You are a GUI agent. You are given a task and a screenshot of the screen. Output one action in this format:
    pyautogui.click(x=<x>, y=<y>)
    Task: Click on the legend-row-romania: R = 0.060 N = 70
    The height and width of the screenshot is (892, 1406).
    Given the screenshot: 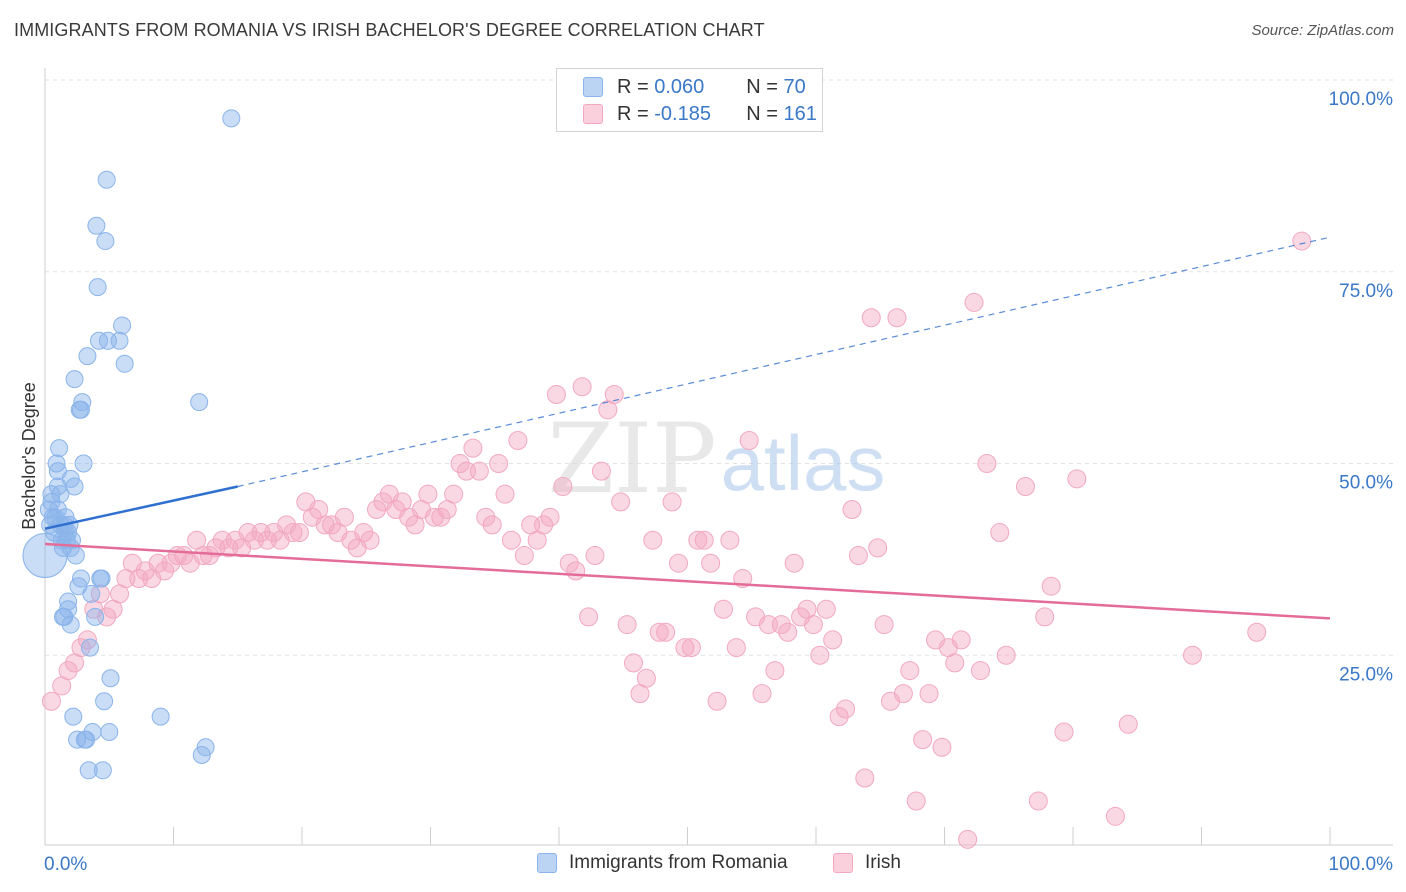 What is the action you would take?
    pyautogui.click(x=694, y=87)
    